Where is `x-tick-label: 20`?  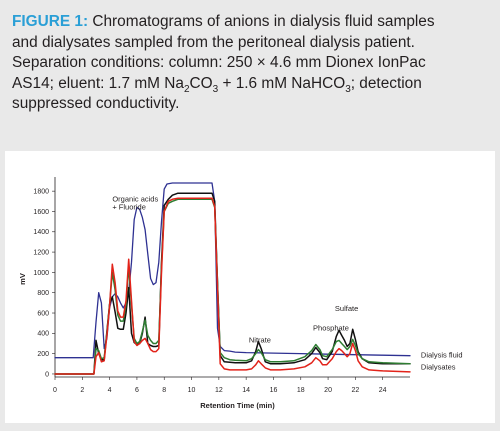 x-tick-label: 20 is located at coordinates (328, 390).